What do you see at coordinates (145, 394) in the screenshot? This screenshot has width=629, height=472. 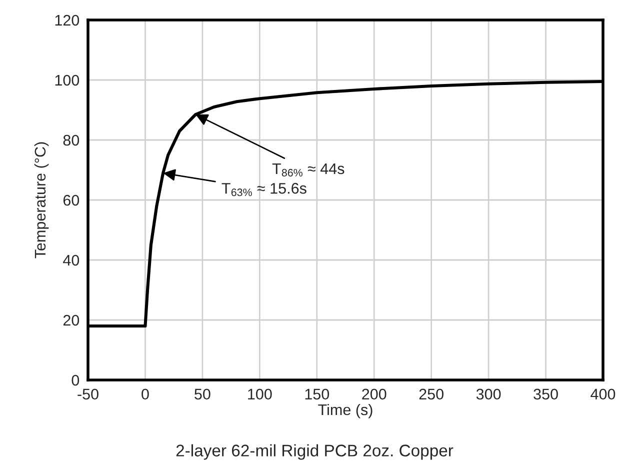 I see `x-tick-label: 0` at bounding box center [145, 394].